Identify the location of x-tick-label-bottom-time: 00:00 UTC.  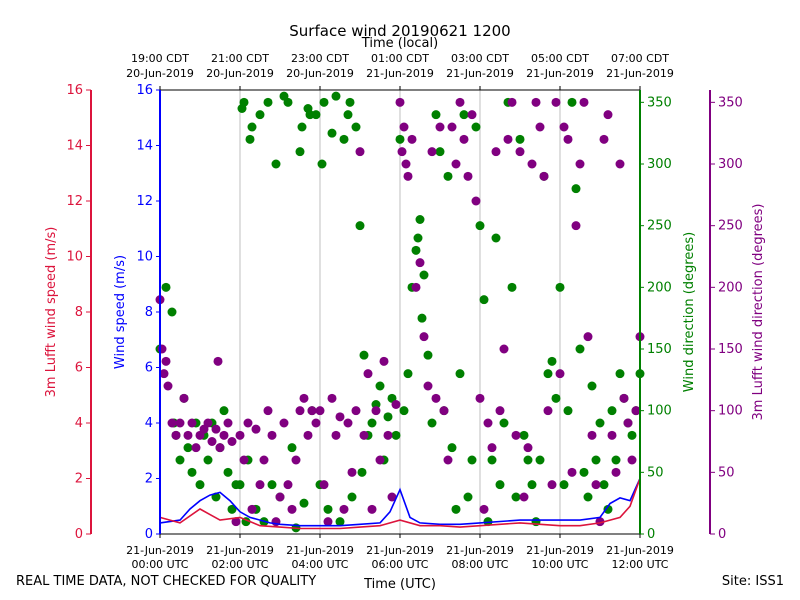
(159, 564).